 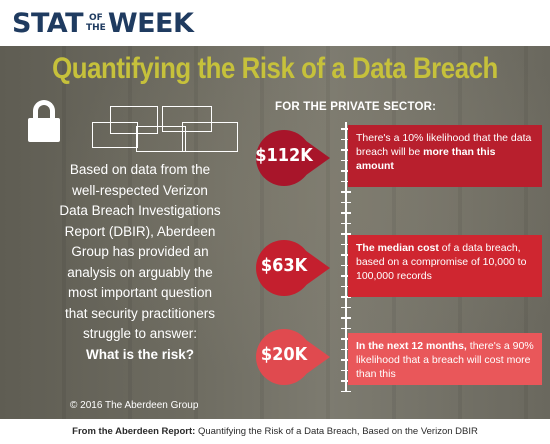 What do you see at coordinates (140, 210) in the screenshot?
I see `description-line: Data Breach Investigations` at bounding box center [140, 210].